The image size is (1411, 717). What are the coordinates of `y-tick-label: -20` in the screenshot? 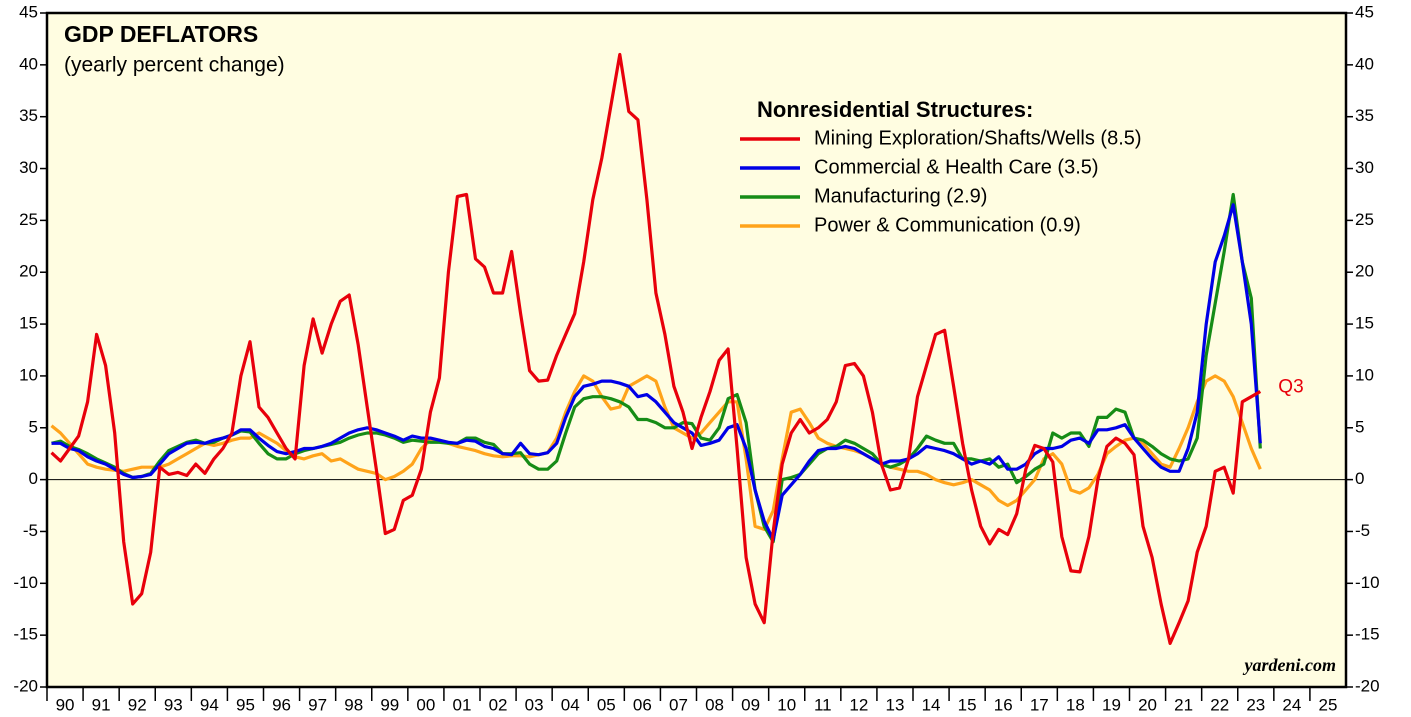 It's located at (25, 685).